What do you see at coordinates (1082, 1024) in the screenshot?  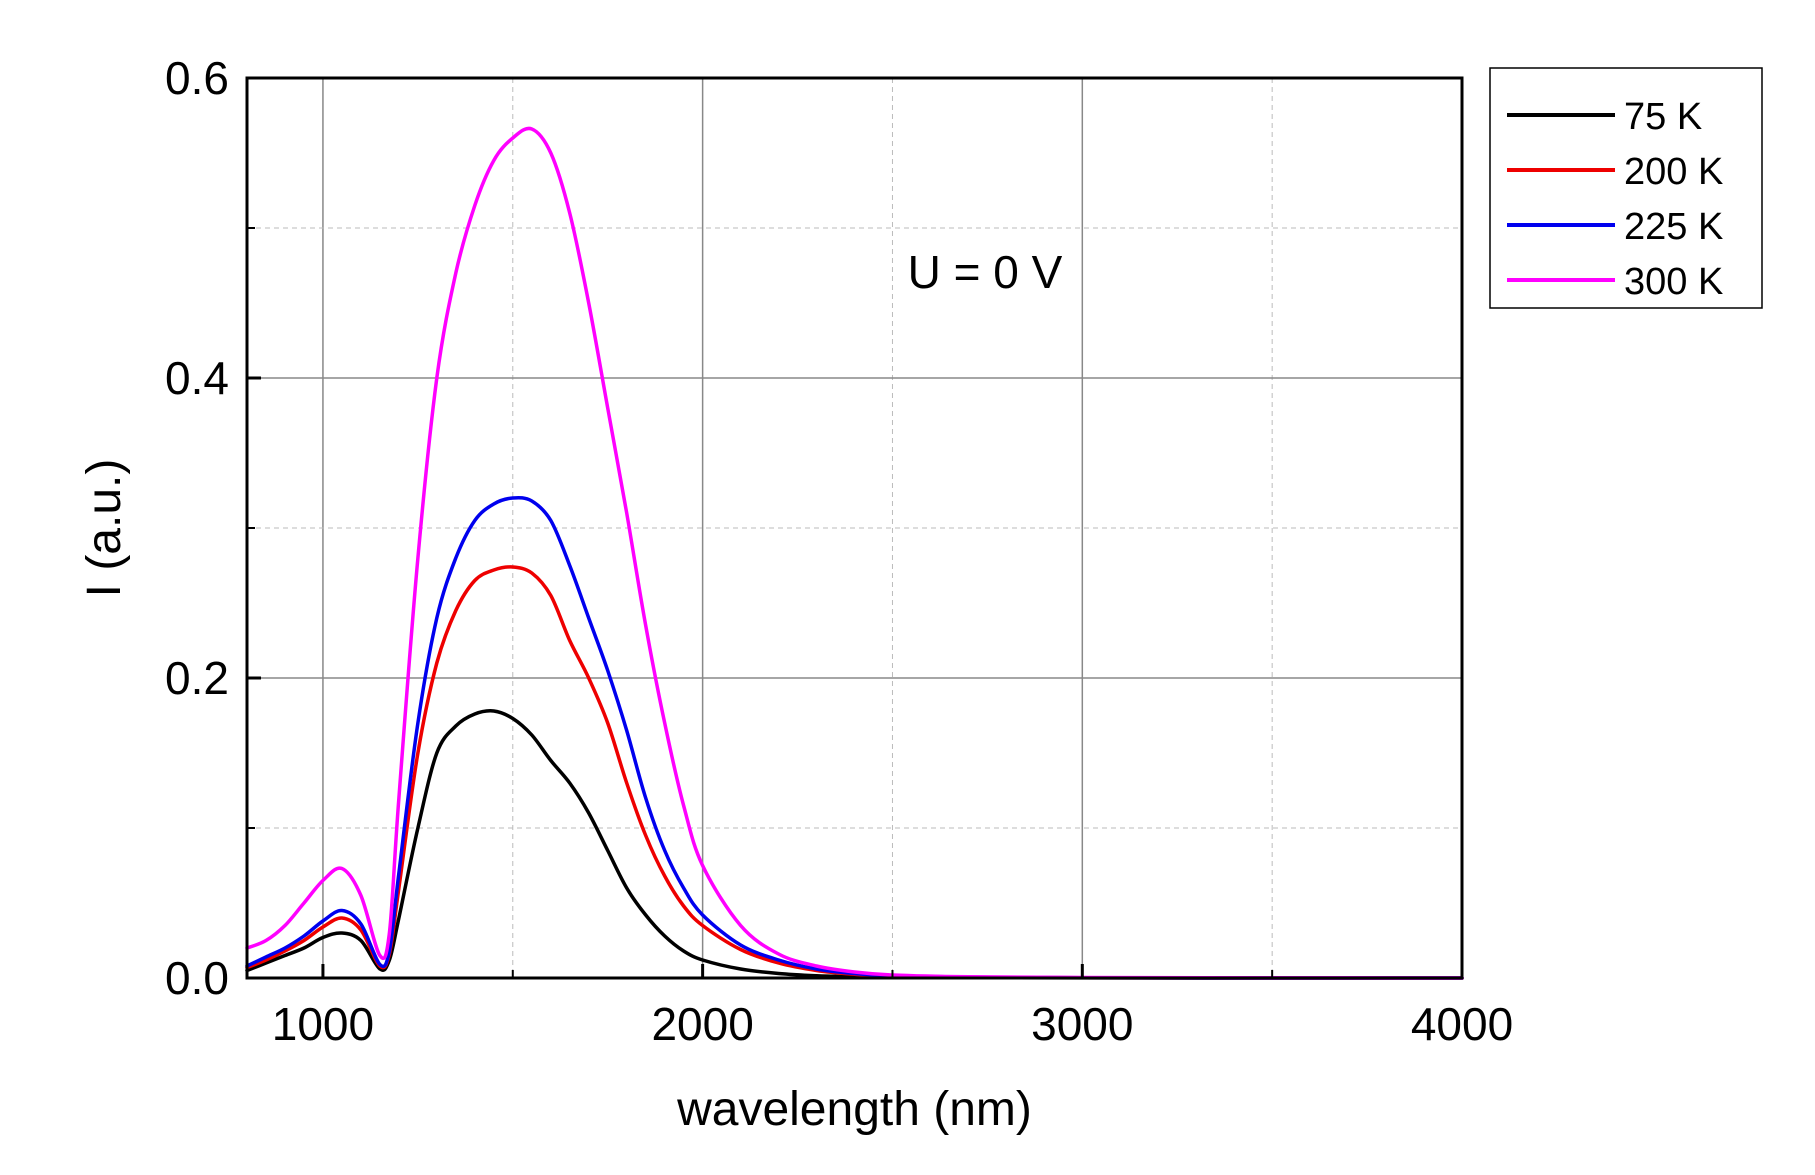 I see `x-tick-label: 3000` at bounding box center [1082, 1024].